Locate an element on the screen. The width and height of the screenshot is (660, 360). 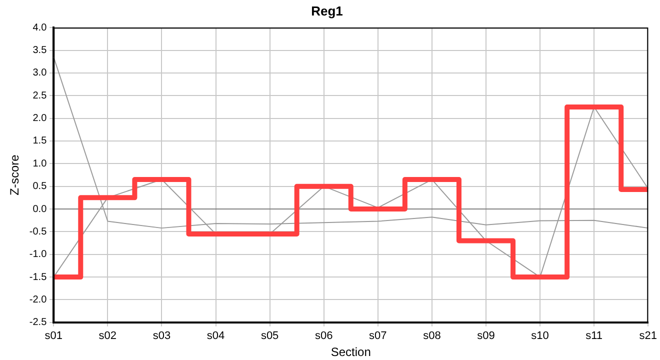
y-tick-label: 1.0 is located at coordinates (40, 164).